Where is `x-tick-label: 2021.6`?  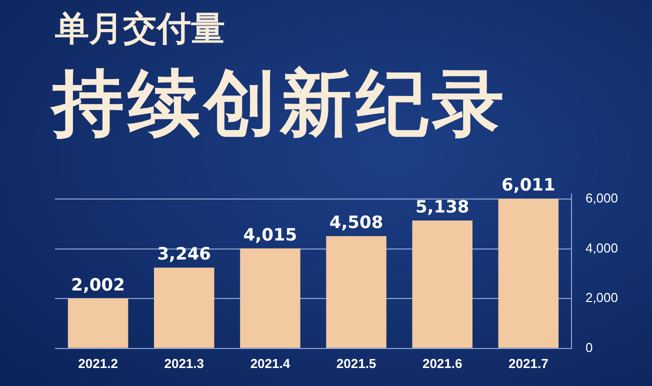
x-tick-label: 2021.6 is located at coordinates (442, 363).